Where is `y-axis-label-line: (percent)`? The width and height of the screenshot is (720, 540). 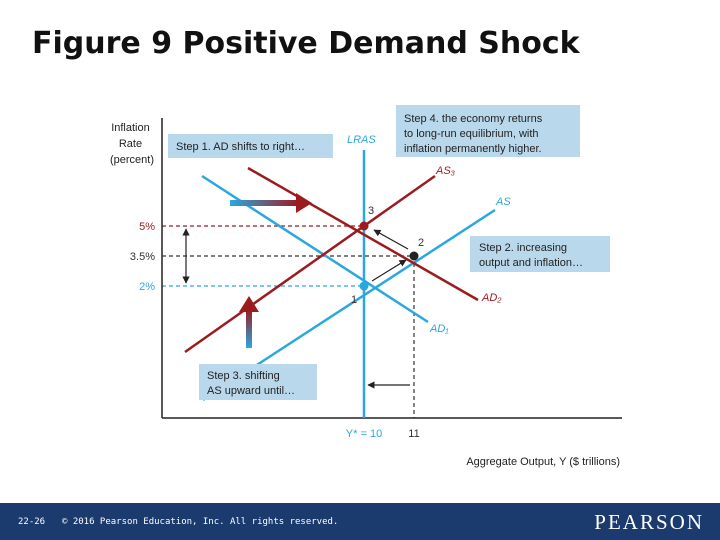 y-axis-label-line: (percent) is located at coordinates (132, 160).